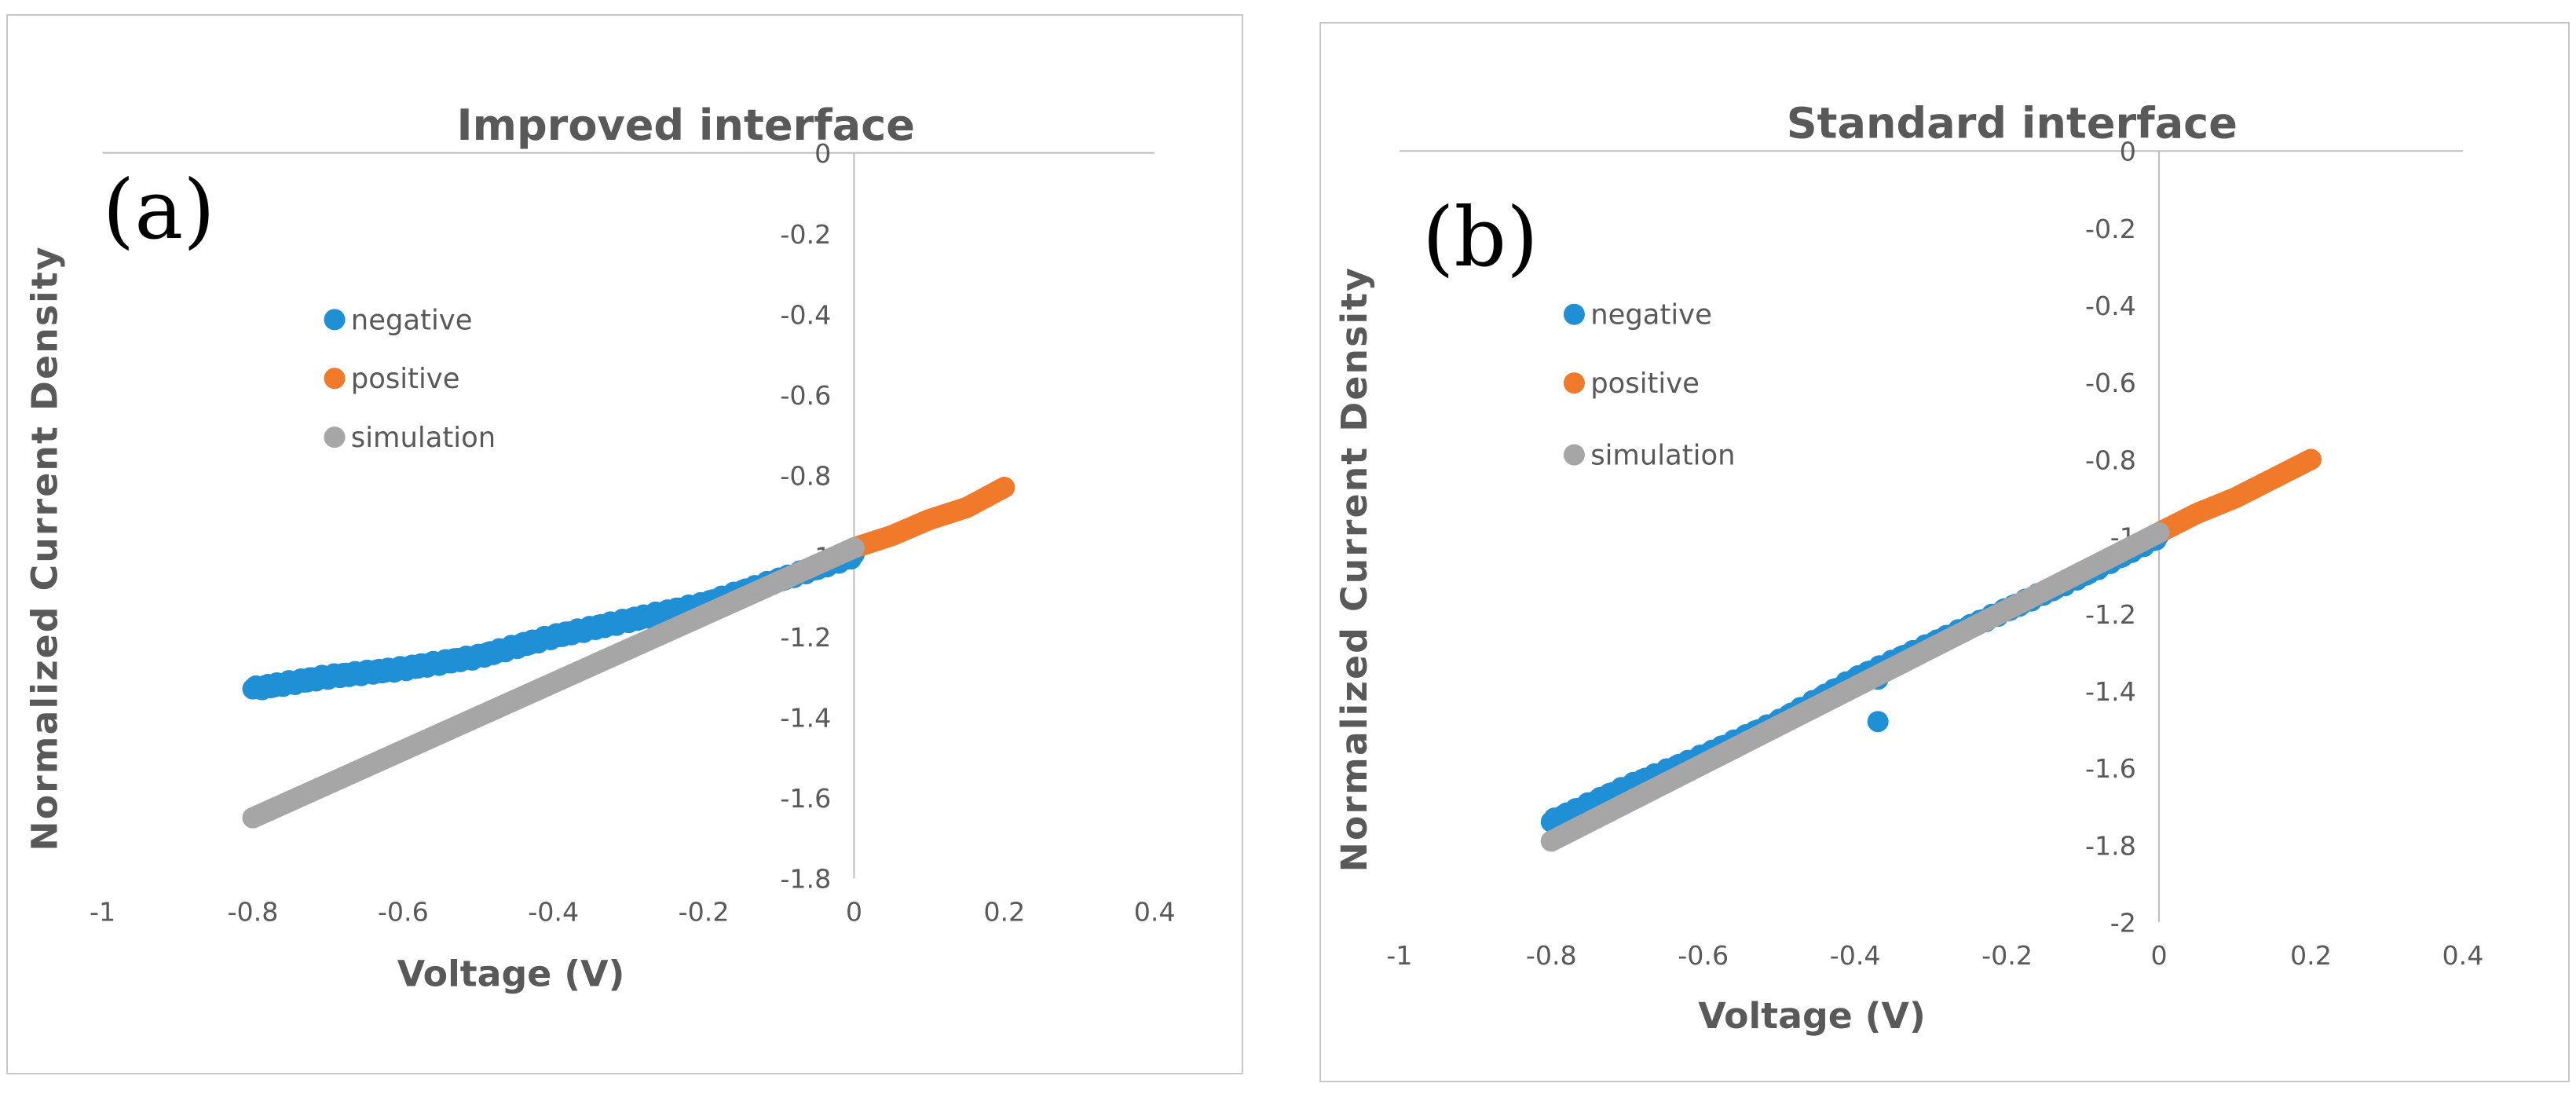  I want to click on chart-title: Standard interface, so click(2012, 124).